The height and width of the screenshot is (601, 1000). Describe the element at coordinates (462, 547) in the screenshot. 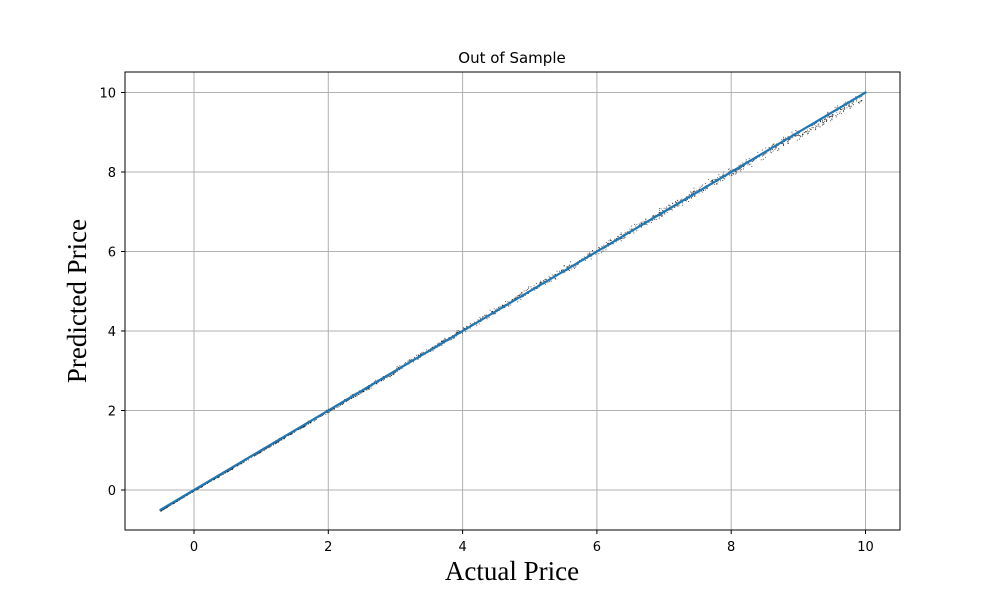

I see `x-tick-label: 4` at that location.